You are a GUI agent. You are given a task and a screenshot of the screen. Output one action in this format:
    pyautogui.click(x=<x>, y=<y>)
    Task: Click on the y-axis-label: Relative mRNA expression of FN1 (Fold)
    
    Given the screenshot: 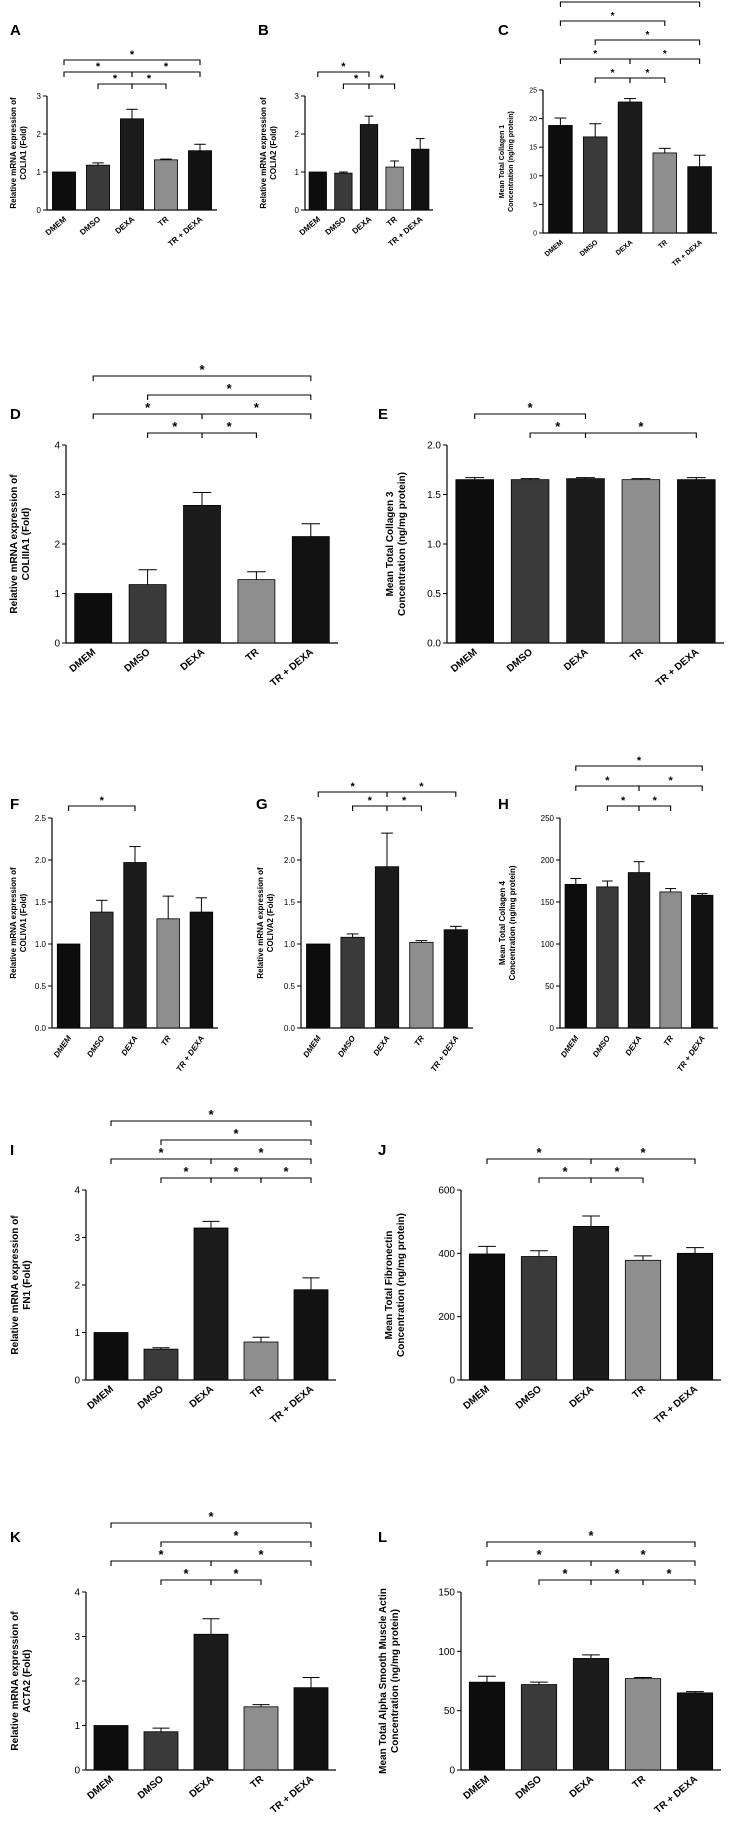 What is the action you would take?
    pyautogui.click(x=21, y=1285)
    